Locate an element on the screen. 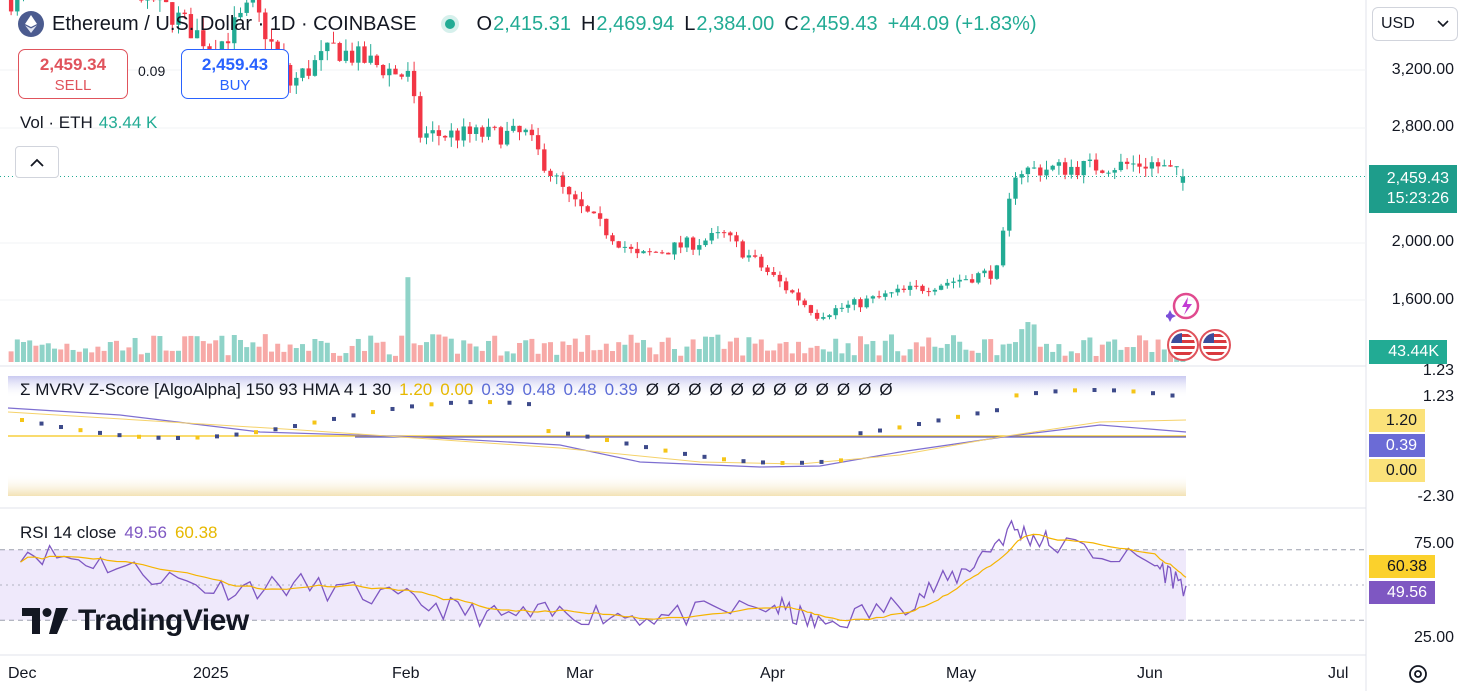  buy-button: 2,459.43 BUY is located at coordinates (235, 74).